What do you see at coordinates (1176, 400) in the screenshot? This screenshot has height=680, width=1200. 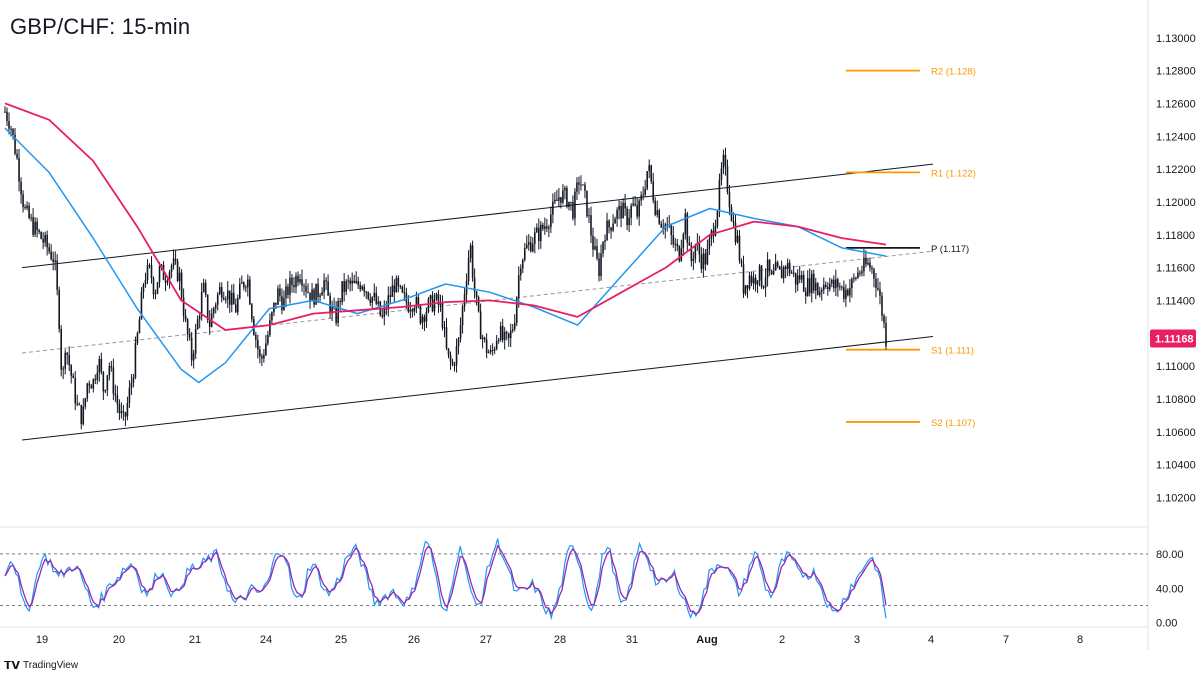 I see `price-tick-label: 1.10800` at bounding box center [1176, 400].